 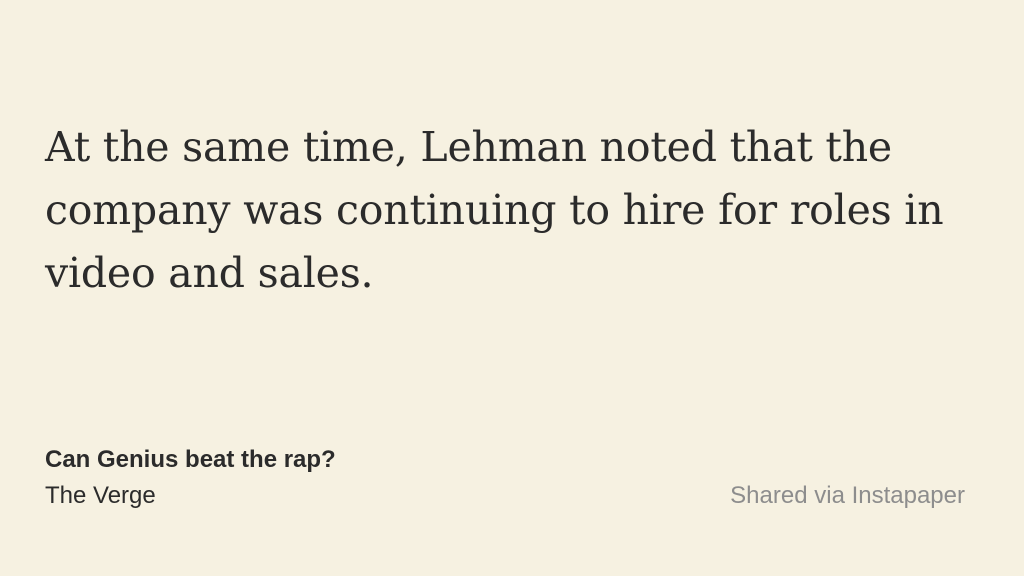 I want to click on shared-via-label: Shared via Instapaper, so click(x=847, y=495).